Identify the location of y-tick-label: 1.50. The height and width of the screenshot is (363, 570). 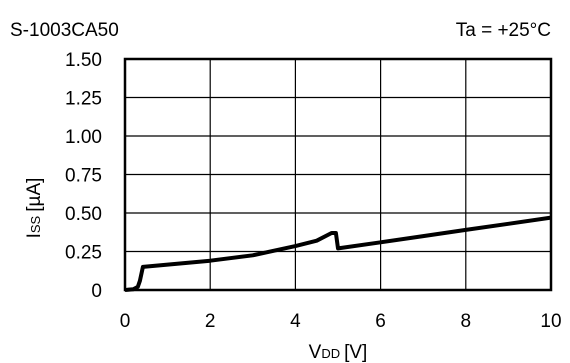
(83, 60).